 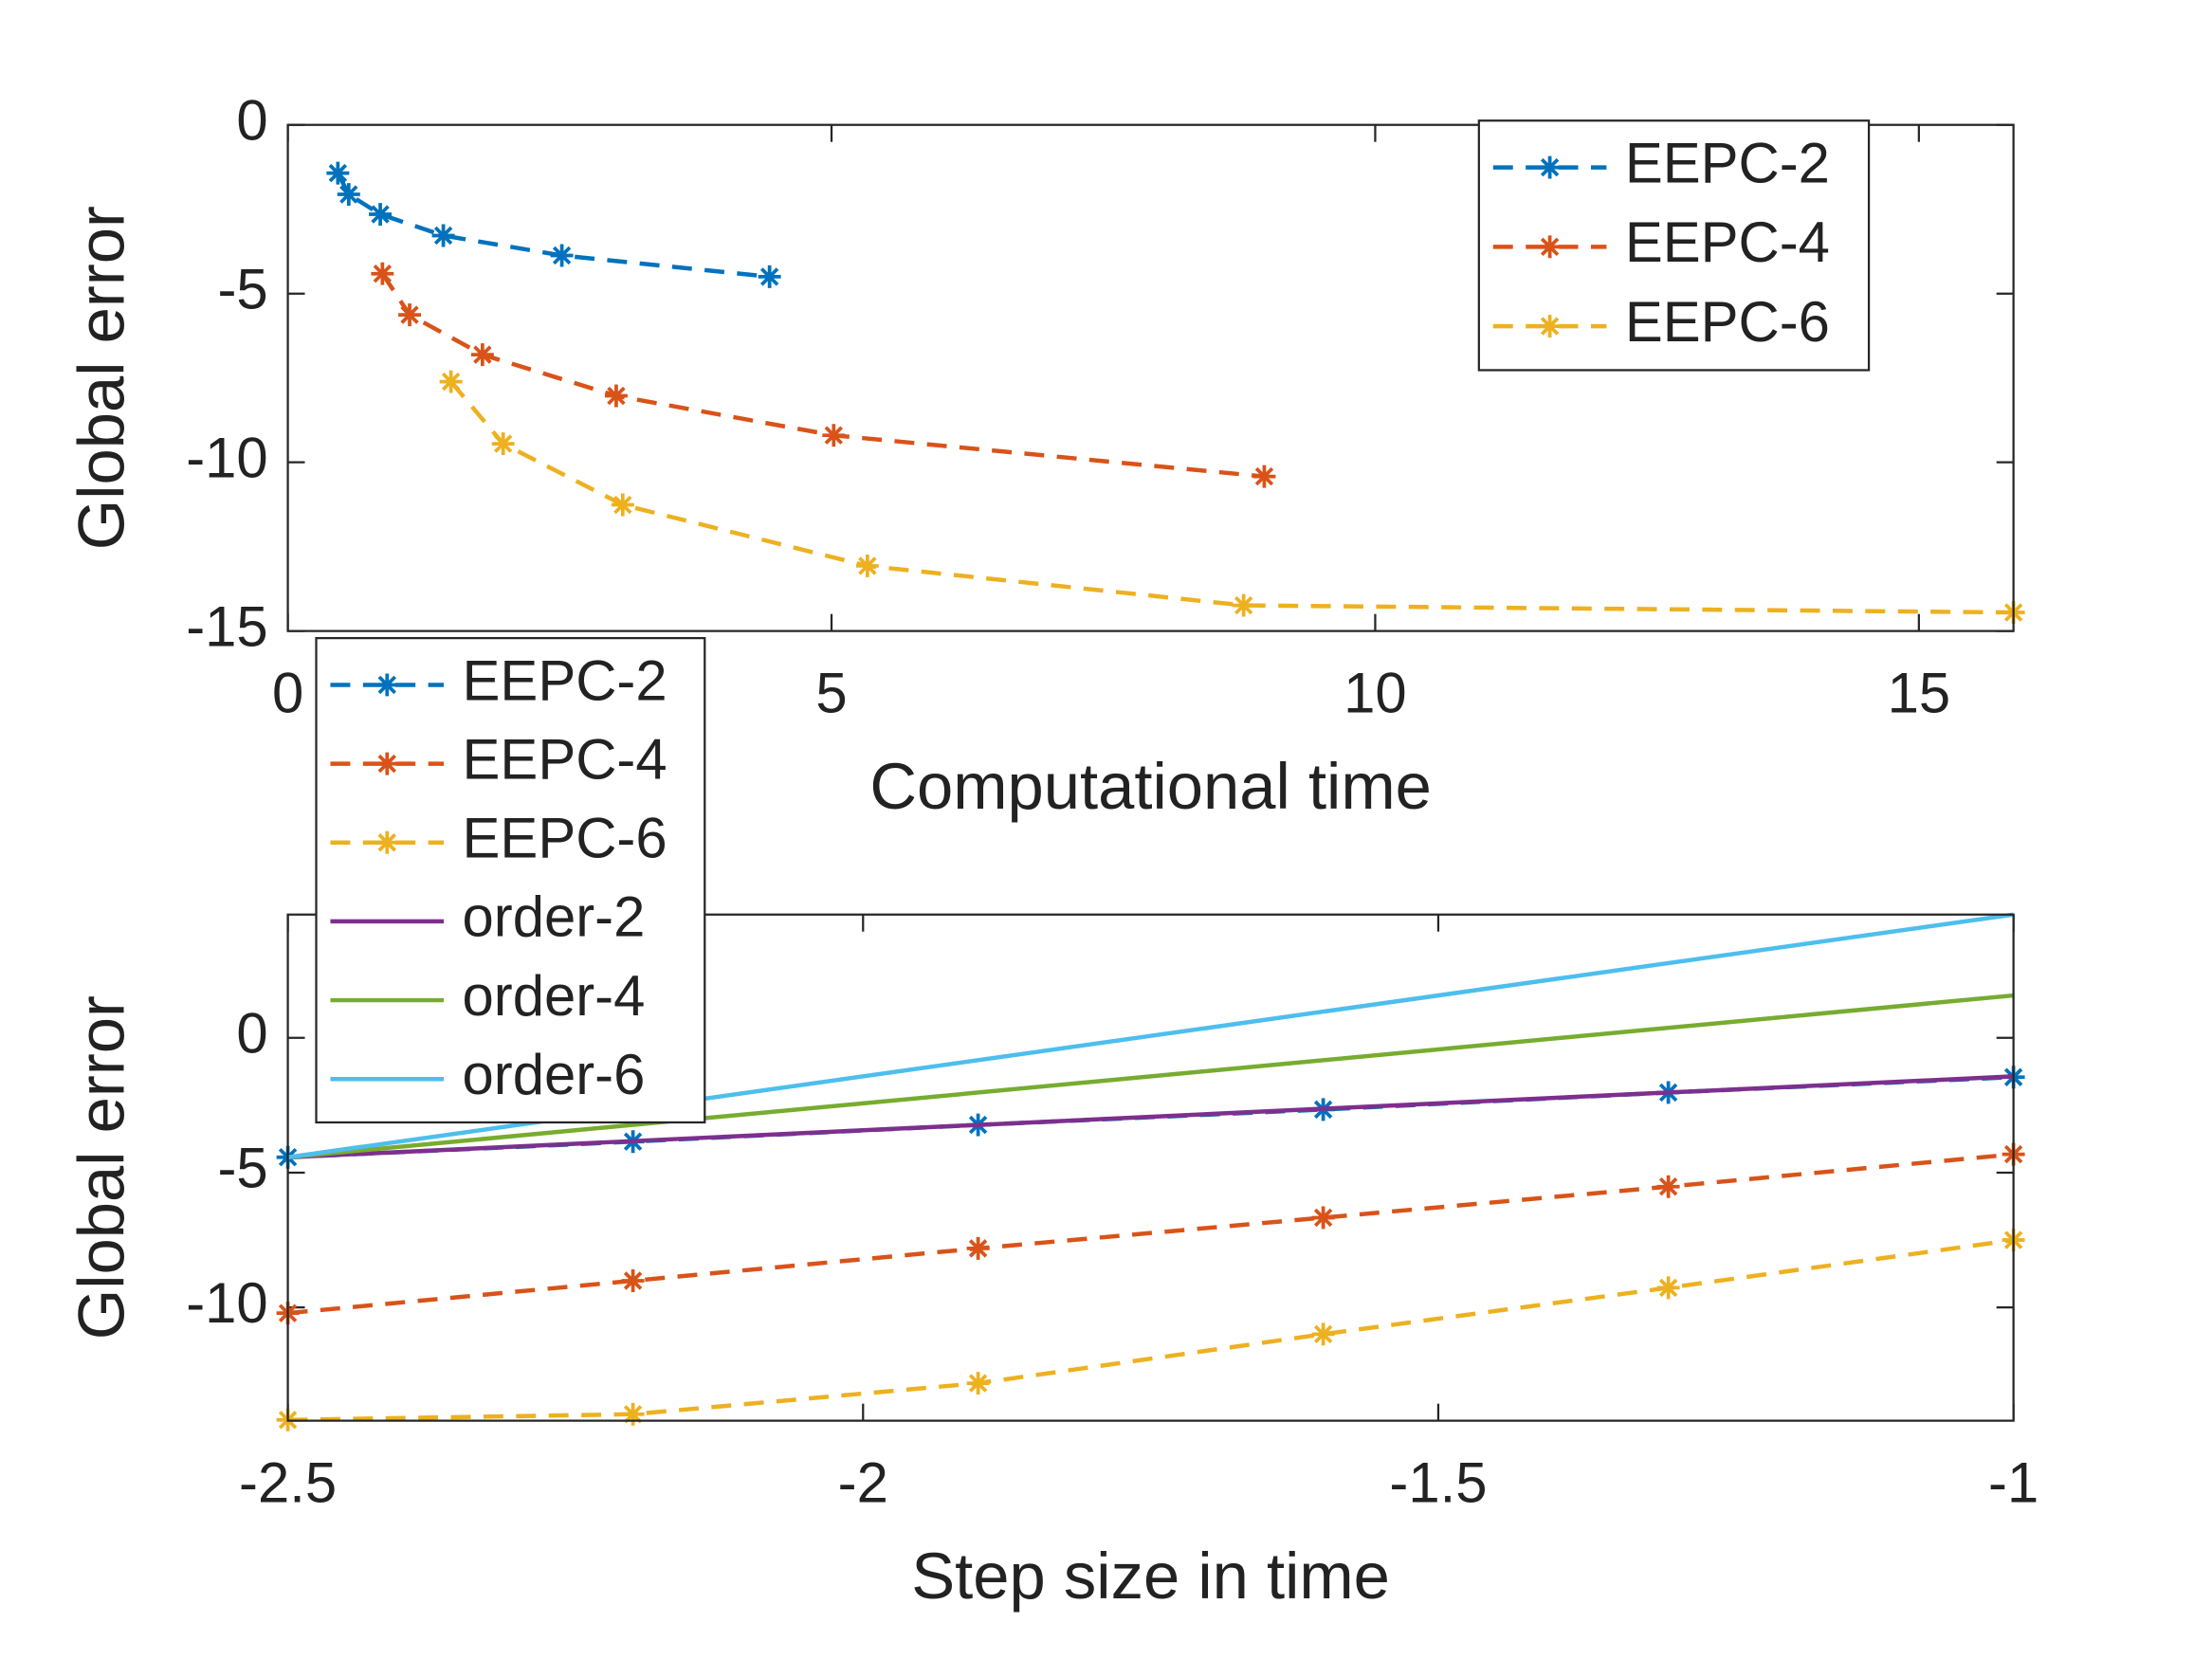 I want to click on legend-label: order-4, so click(x=554, y=996).